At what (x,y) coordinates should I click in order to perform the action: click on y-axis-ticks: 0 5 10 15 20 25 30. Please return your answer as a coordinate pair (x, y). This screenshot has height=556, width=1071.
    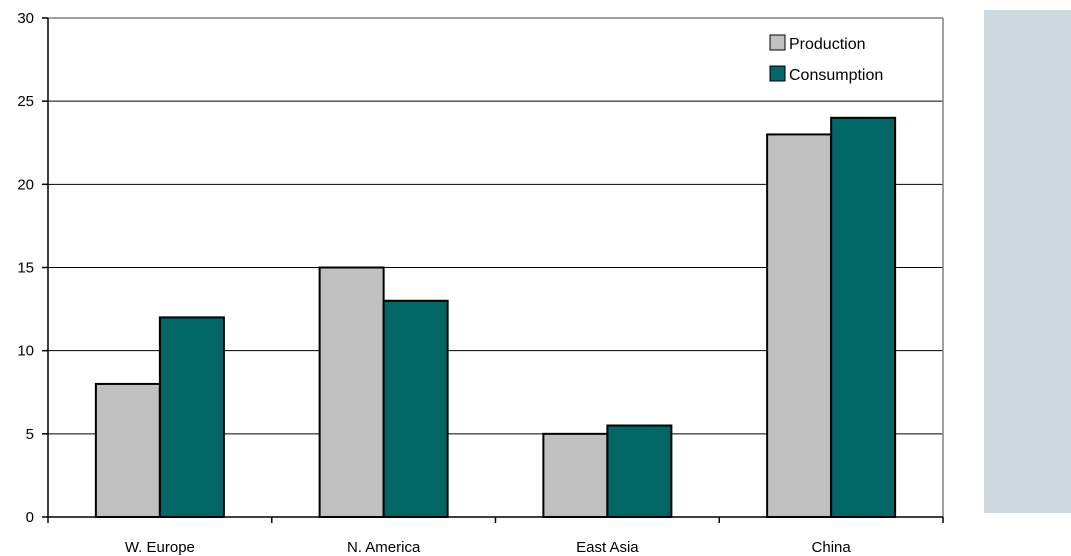
    Looking at the image, I should click on (32, 268).